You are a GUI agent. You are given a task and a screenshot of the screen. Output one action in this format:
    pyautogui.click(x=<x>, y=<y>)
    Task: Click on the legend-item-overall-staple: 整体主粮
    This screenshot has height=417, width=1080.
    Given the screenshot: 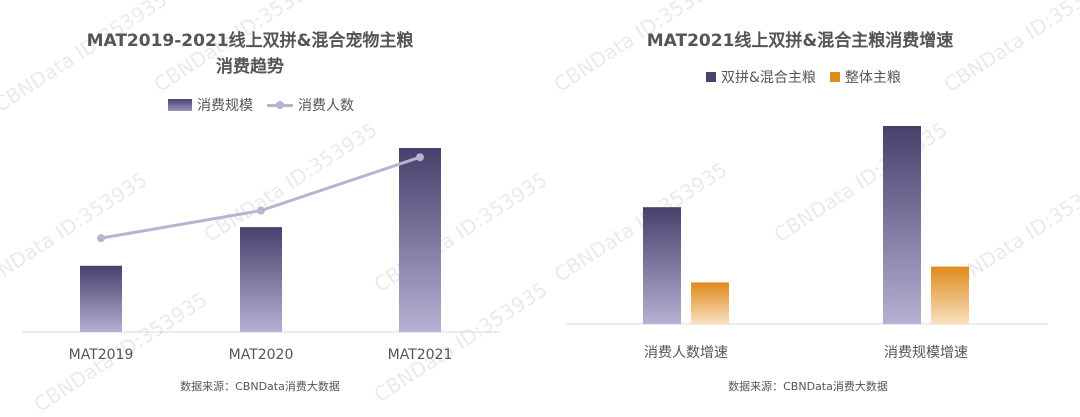 What is the action you would take?
    pyautogui.click(x=865, y=77)
    